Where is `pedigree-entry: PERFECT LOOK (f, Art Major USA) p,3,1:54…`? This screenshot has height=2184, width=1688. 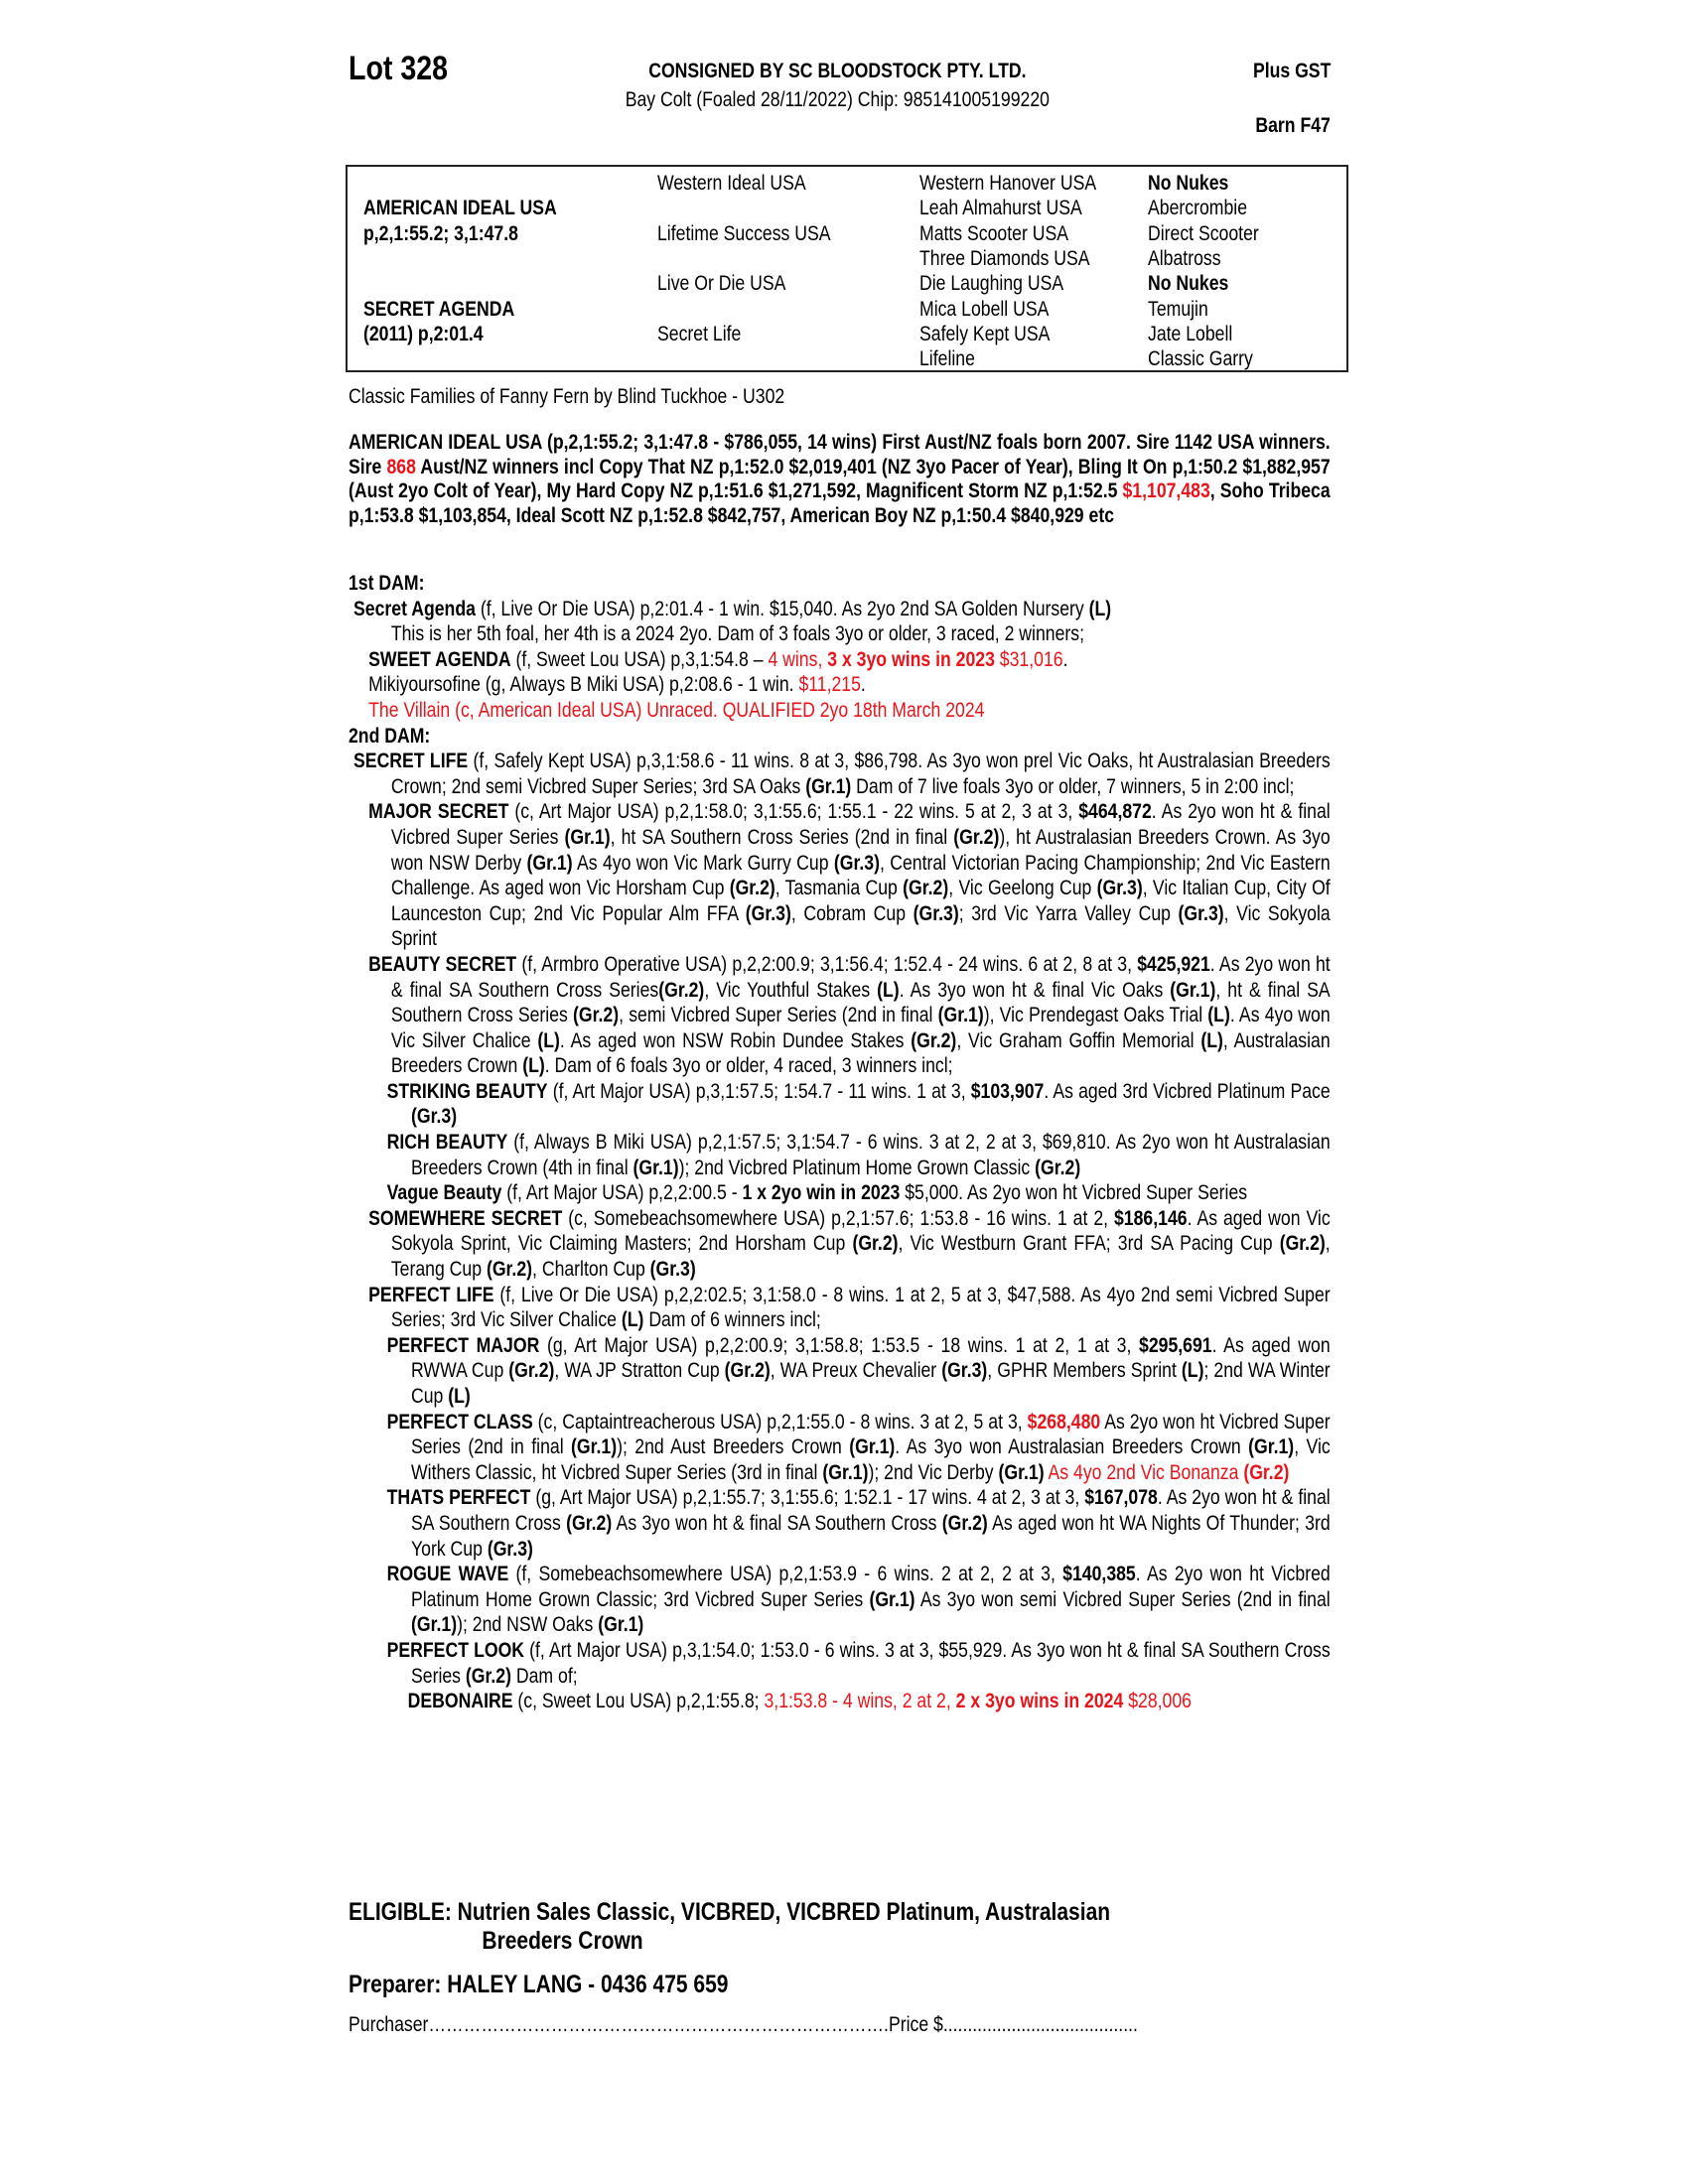
pedigree-entry: PERFECT LOOK (f, Art Major USA) p,3,1:54… is located at coordinates (840, 1663).